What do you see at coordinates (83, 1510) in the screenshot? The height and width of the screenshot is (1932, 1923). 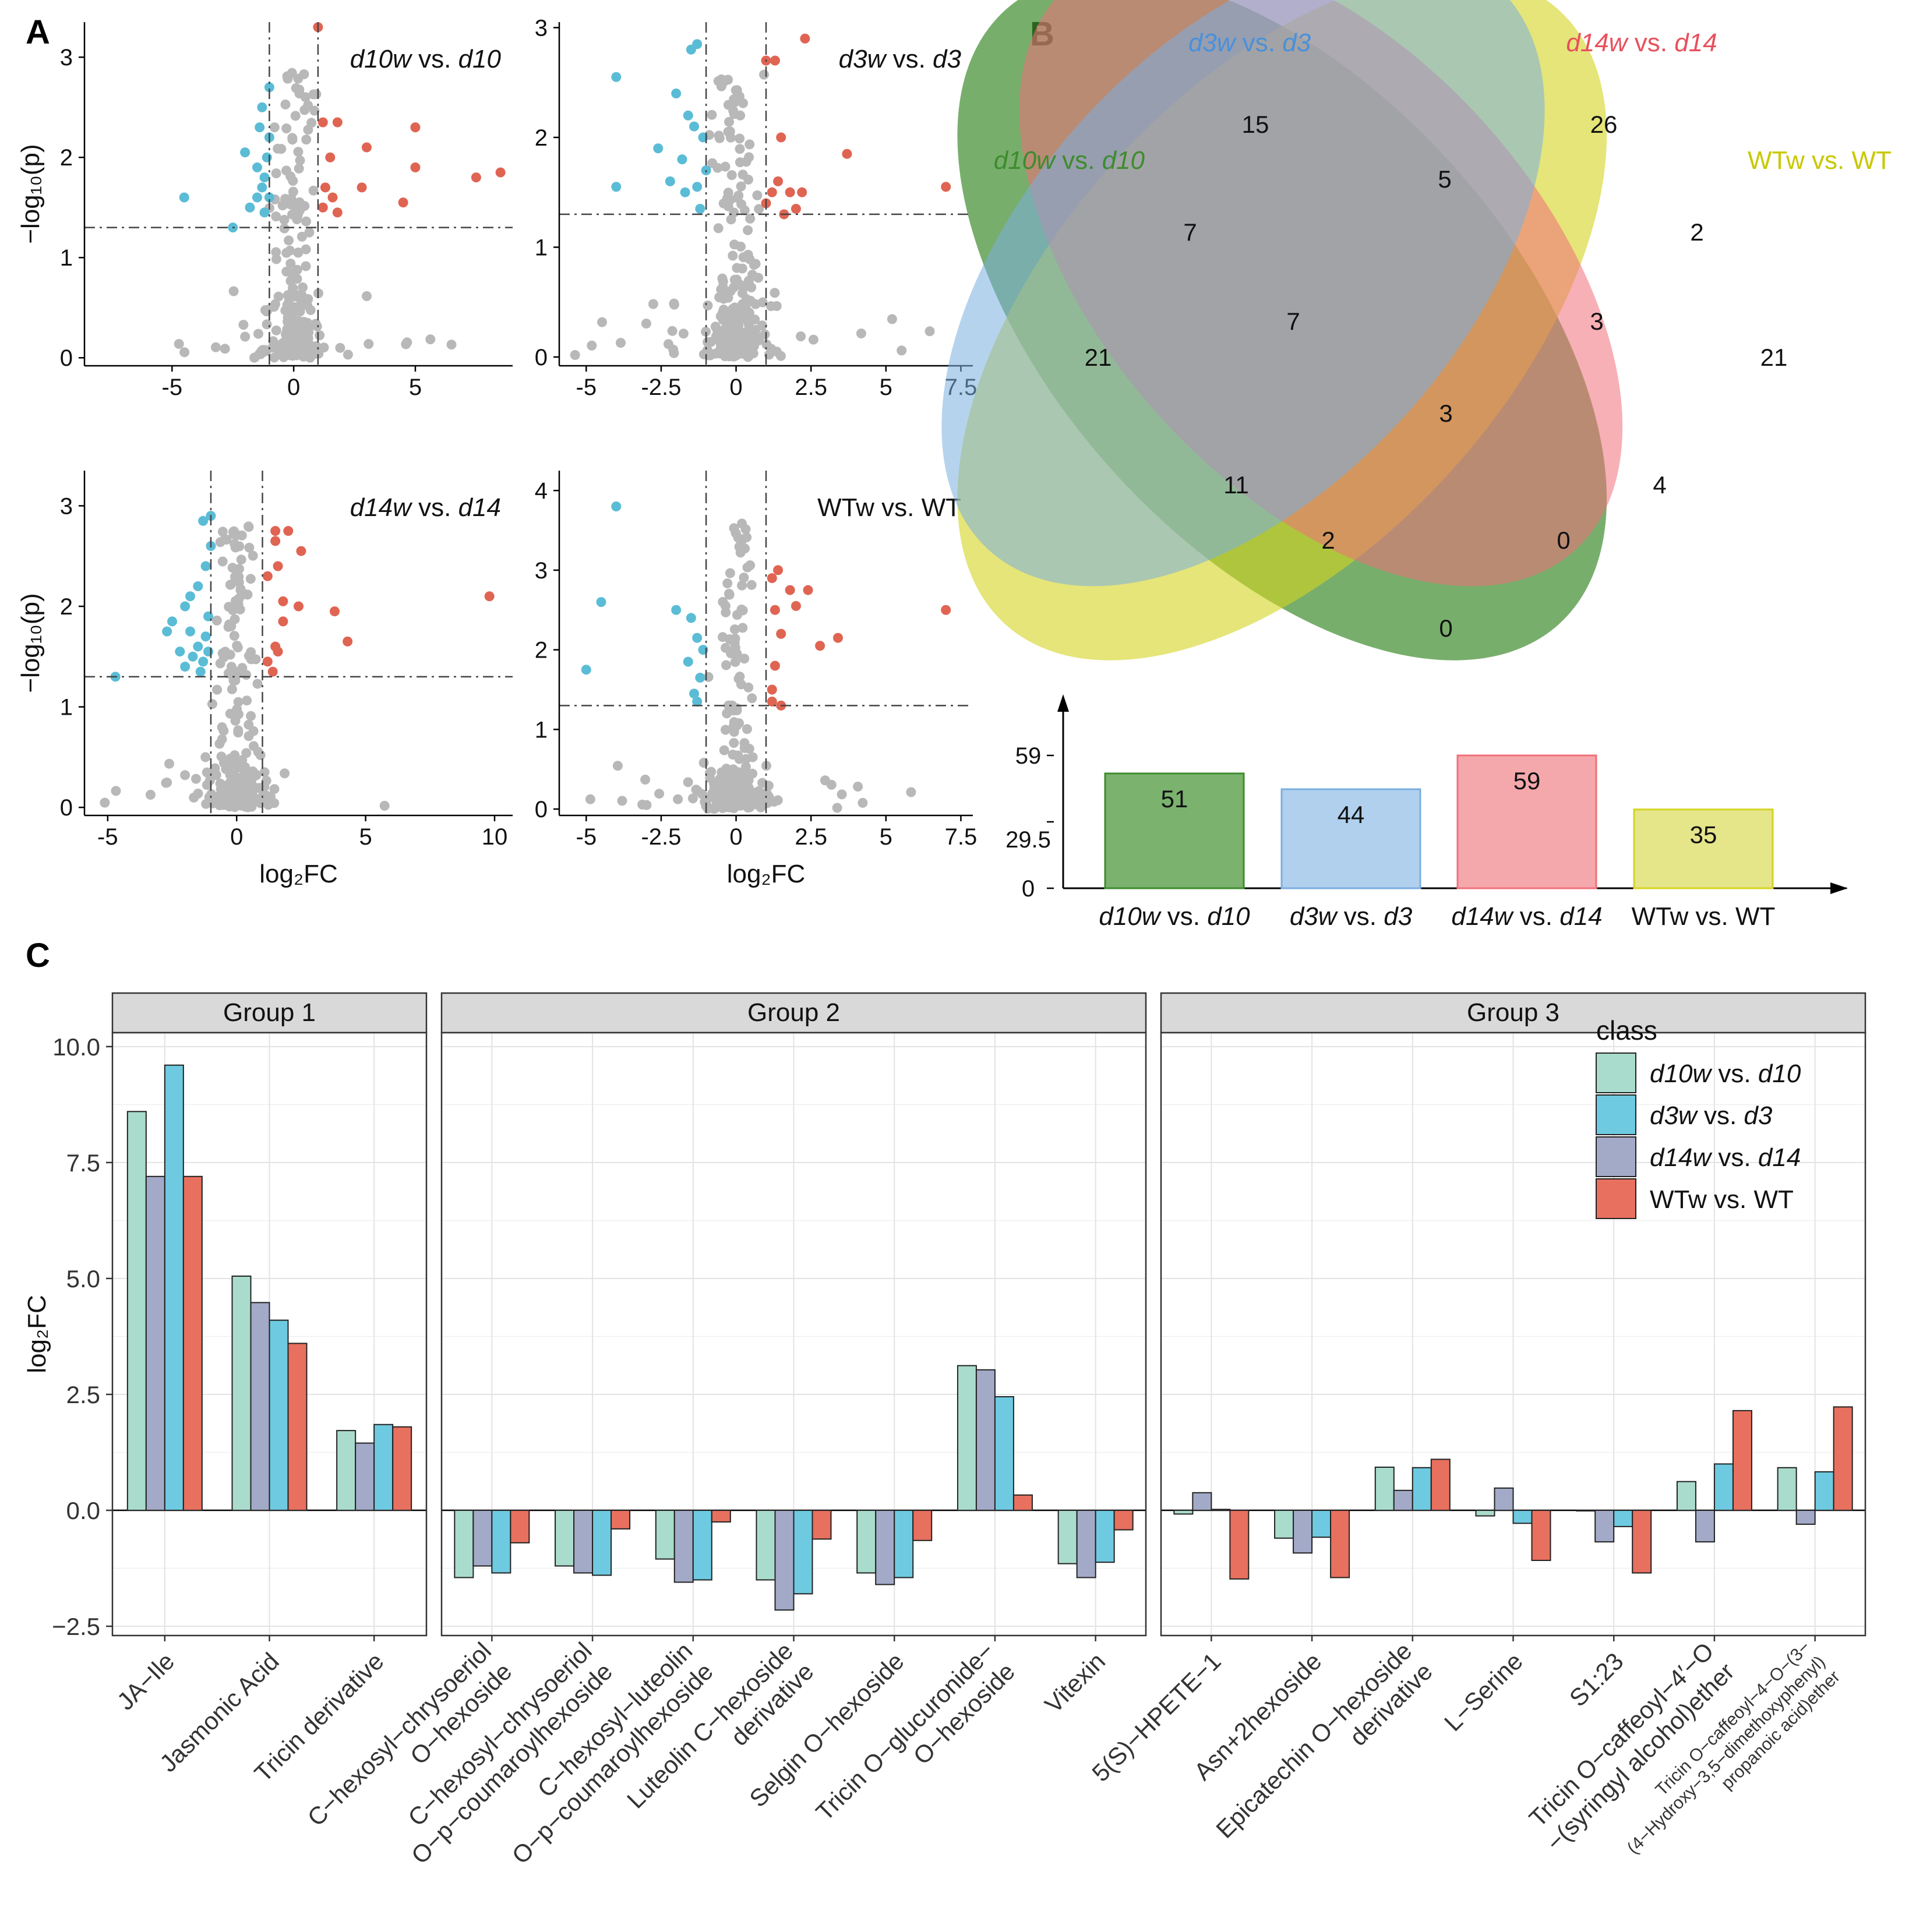 I see `y-tick-label: 0.0` at bounding box center [83, 1510].